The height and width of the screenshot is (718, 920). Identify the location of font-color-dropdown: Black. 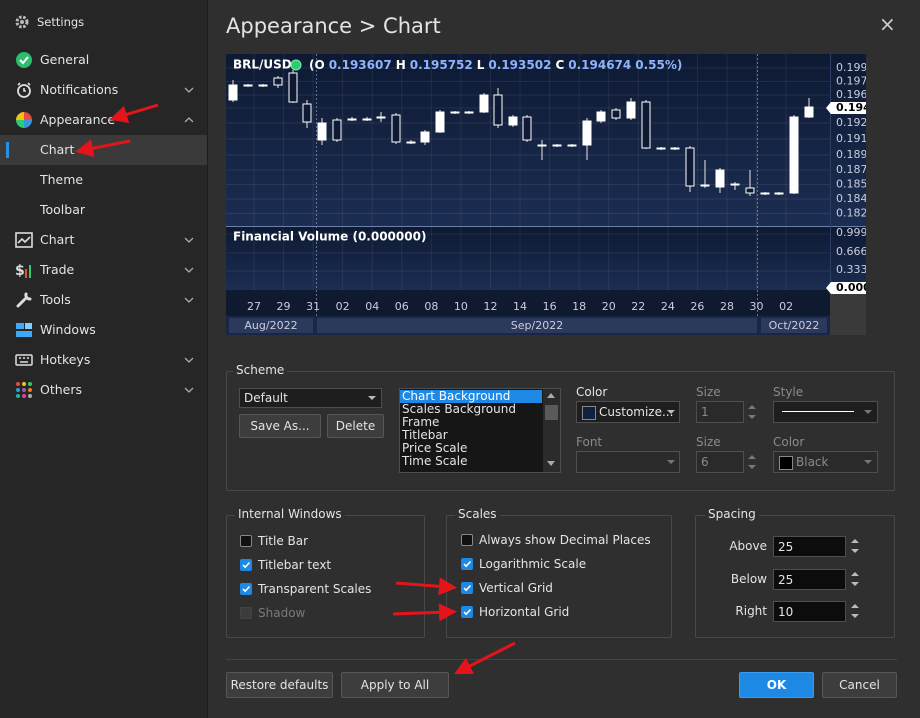
(825, 462).